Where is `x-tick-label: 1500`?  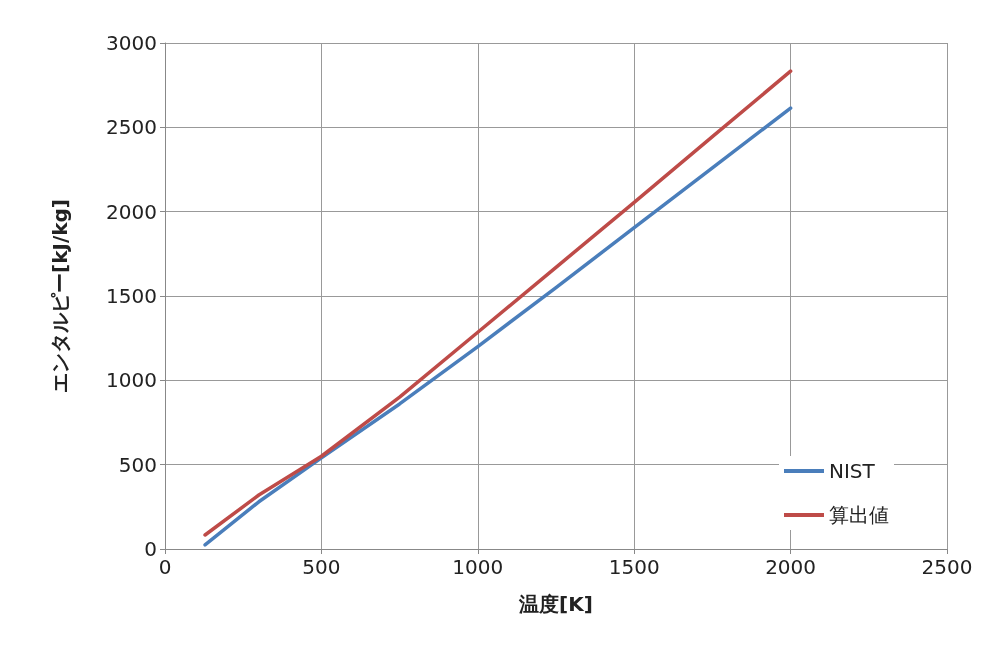
x-tick-label: 1500 is located at coordinates (634, 567).